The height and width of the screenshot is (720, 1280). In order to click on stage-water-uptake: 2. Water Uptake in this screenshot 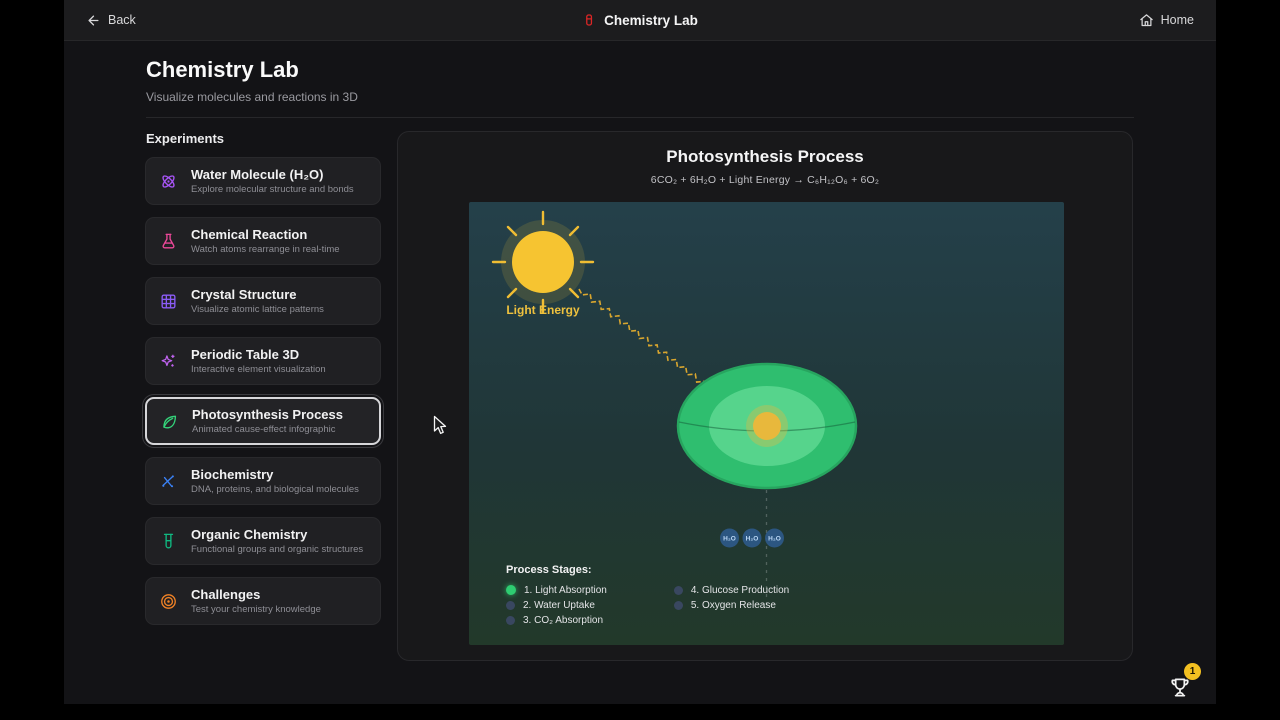, I will do `click(556, 605)`.